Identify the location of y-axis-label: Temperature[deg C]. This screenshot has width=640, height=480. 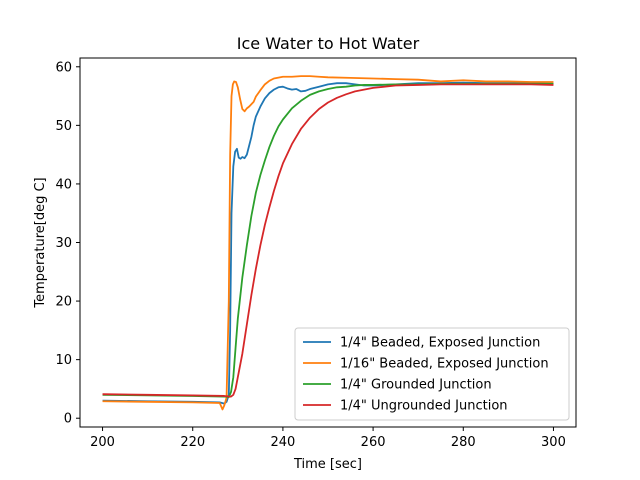
(40, 242).